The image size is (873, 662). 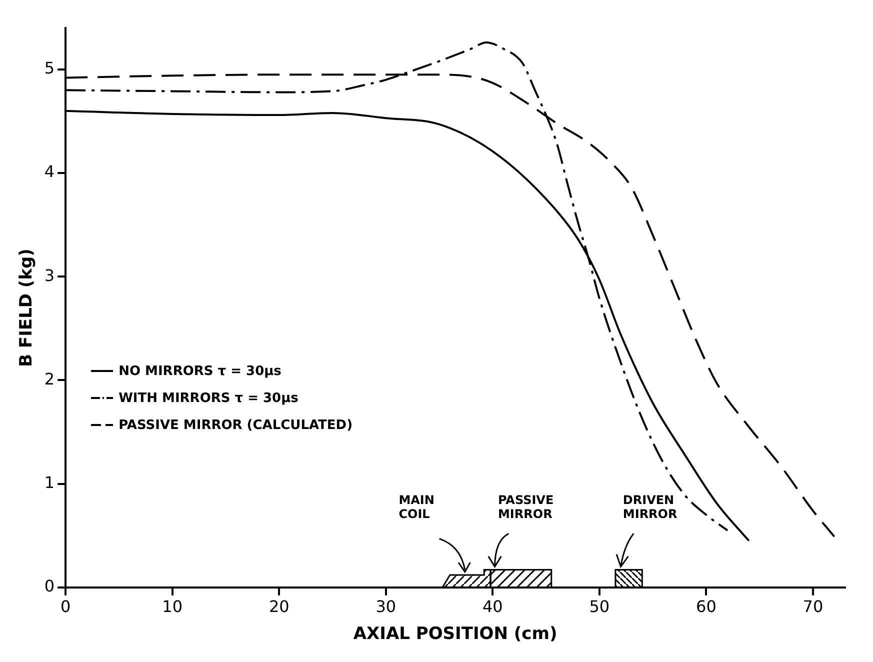 I want to click on y-tick-label: 1, so click(x=49, y=482).